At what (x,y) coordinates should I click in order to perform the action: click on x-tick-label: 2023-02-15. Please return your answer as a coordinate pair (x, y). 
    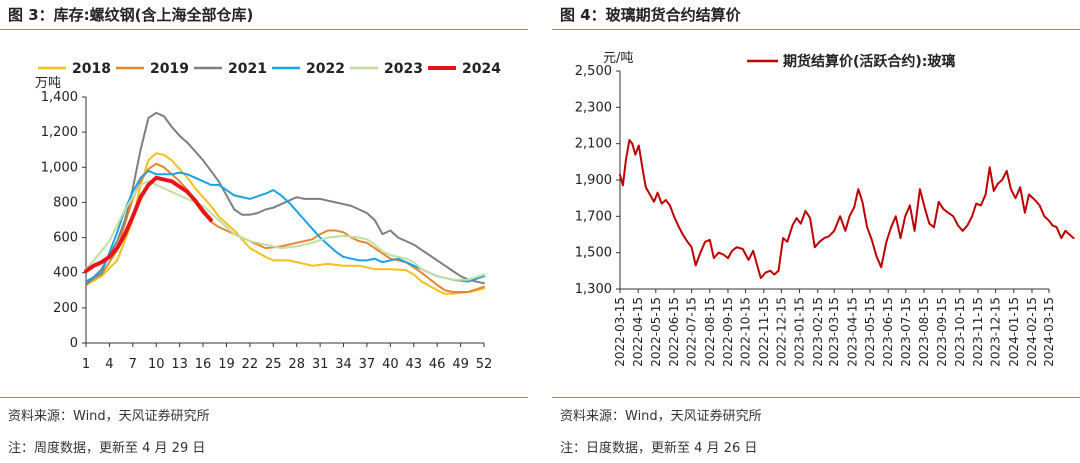
    Looking at the image, I should click on (818, 332).